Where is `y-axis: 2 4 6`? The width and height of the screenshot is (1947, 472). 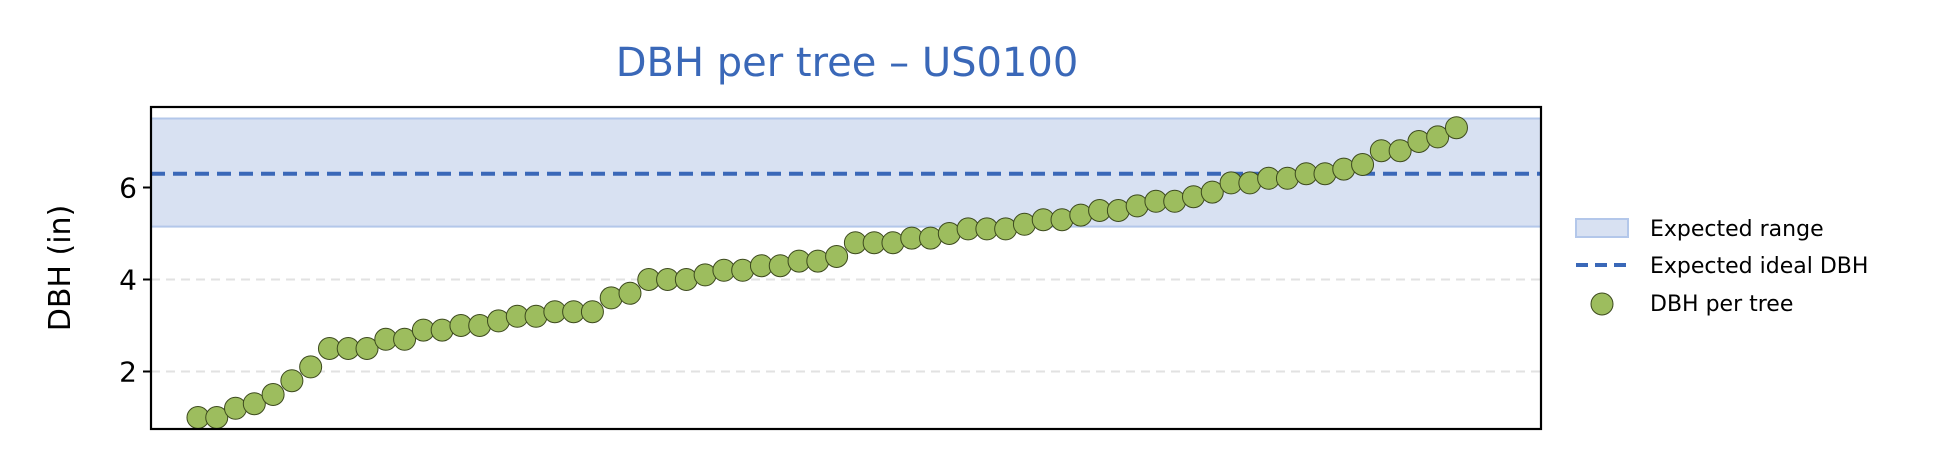
y-axis: 2 4 6 is located at coordinates (135, 280).